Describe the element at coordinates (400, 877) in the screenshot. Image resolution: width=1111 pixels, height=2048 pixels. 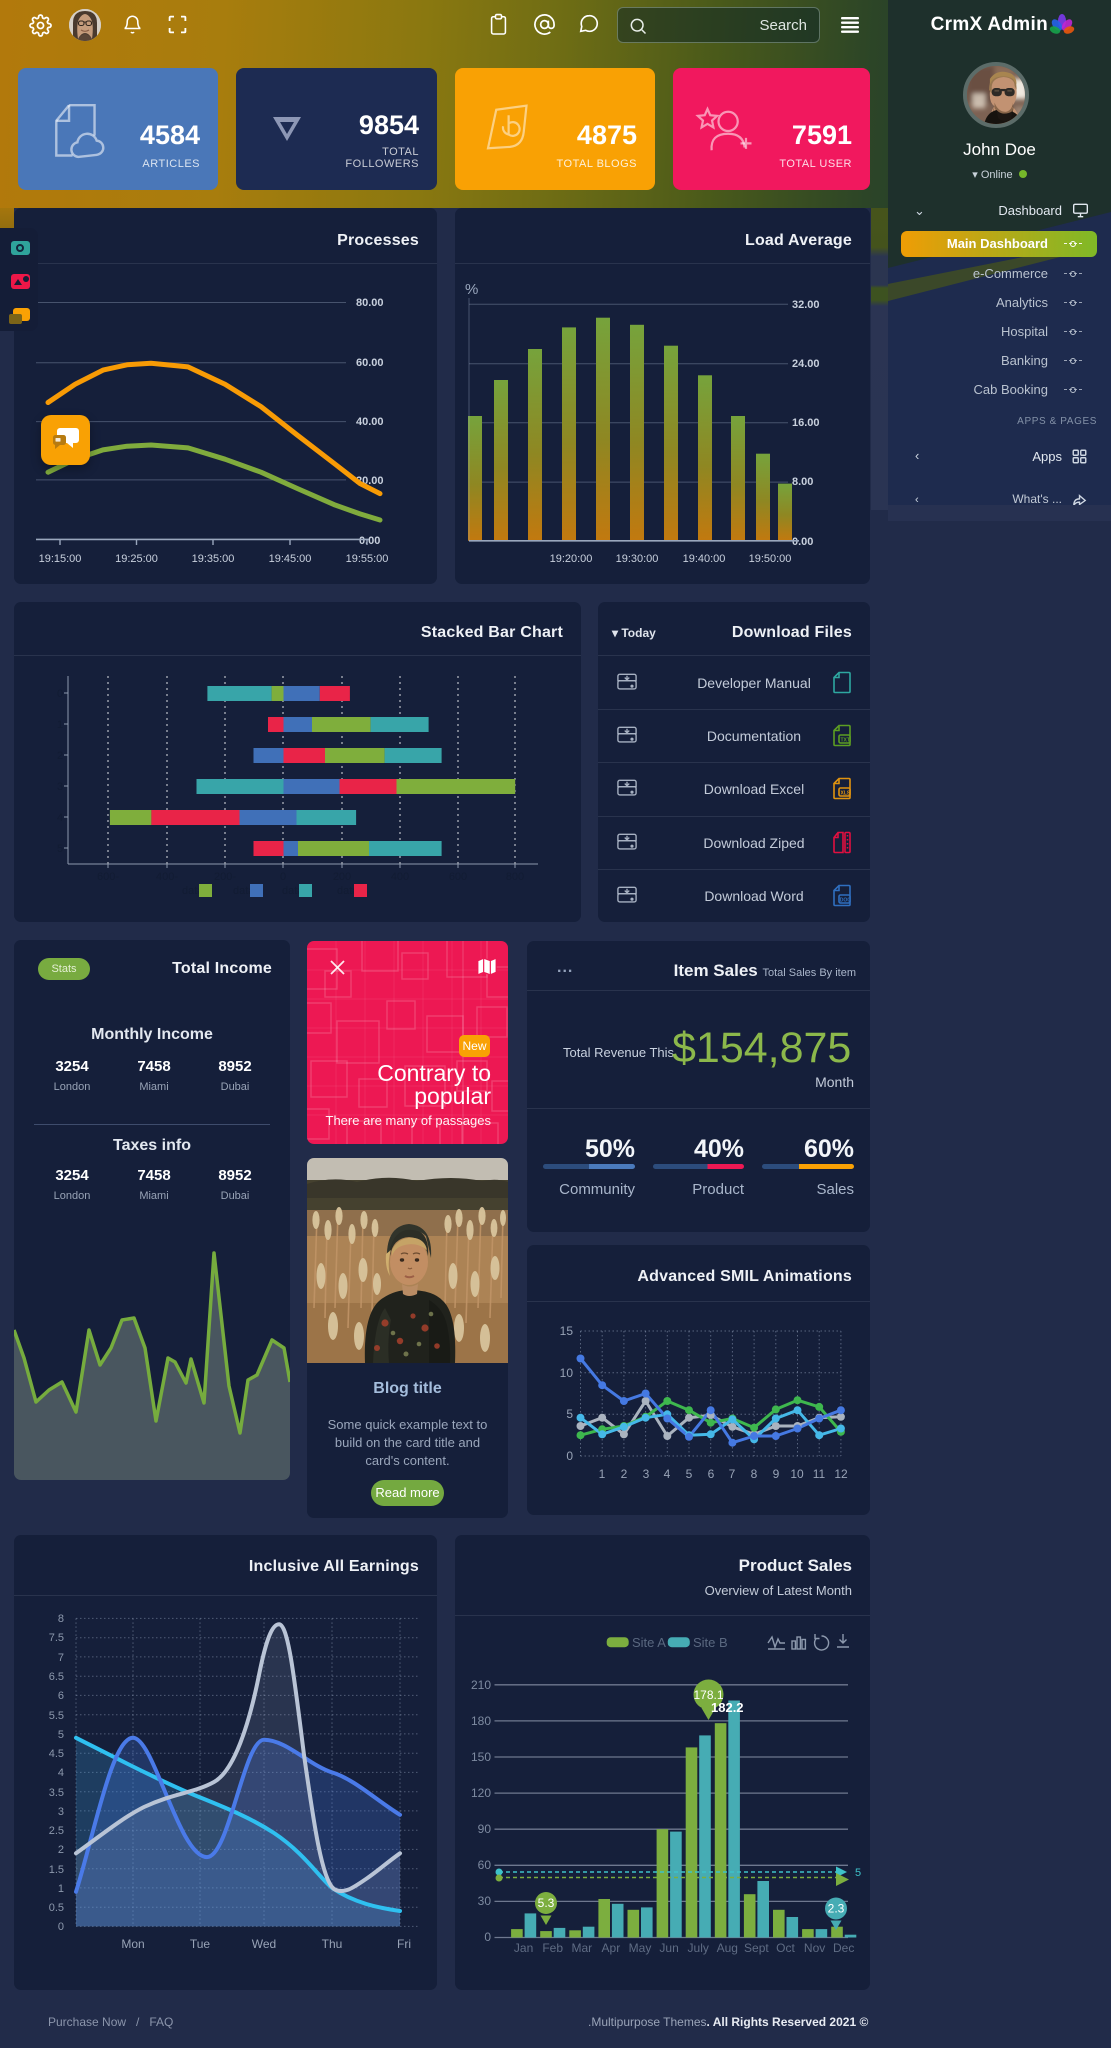
I see `svg-text: 400` at that location.